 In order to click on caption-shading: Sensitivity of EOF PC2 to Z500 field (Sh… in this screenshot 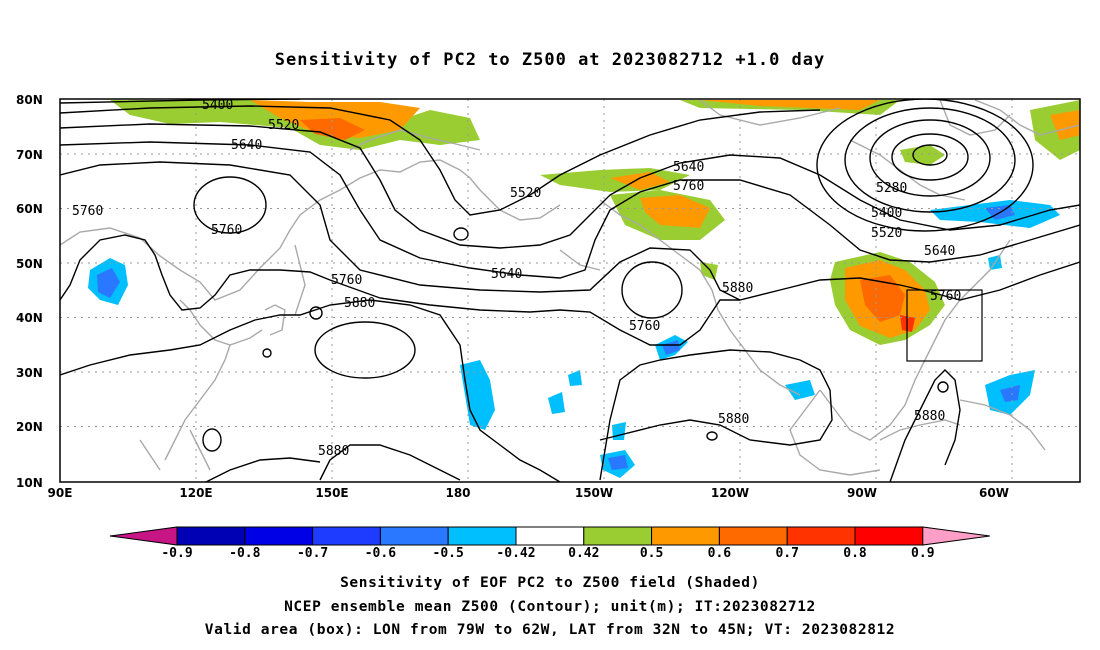, I will do `click(550, 583)`.